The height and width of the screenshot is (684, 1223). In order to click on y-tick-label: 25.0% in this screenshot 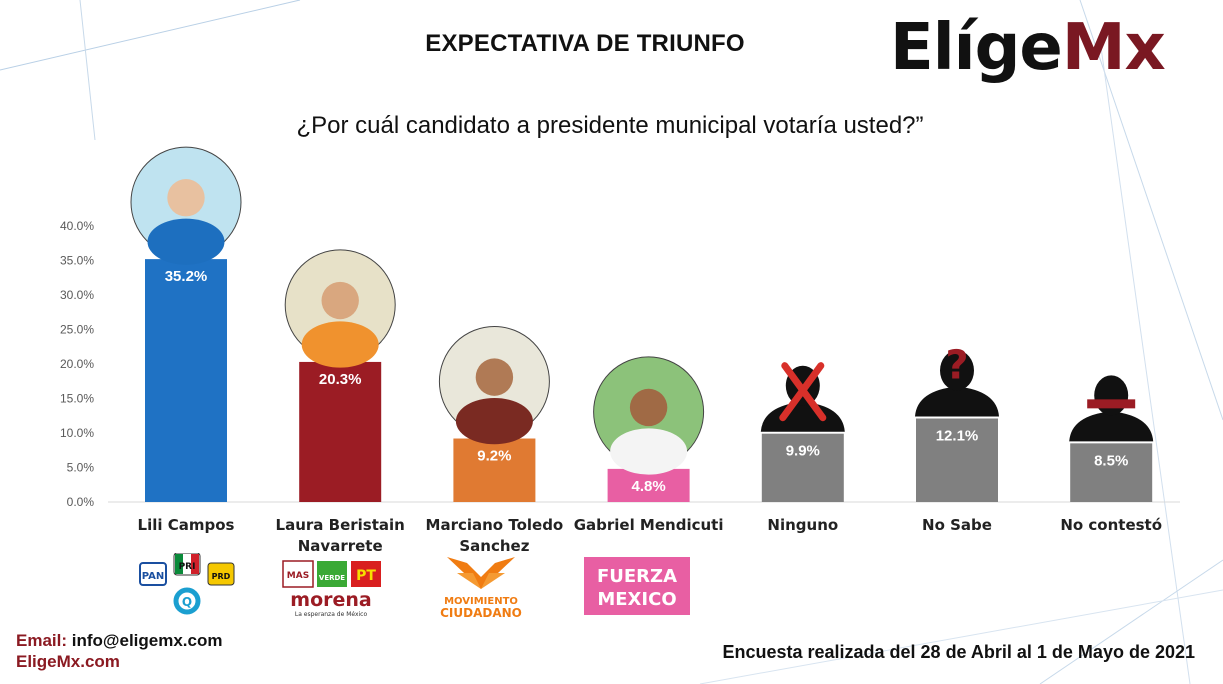, I will do `click(77, 330)`.